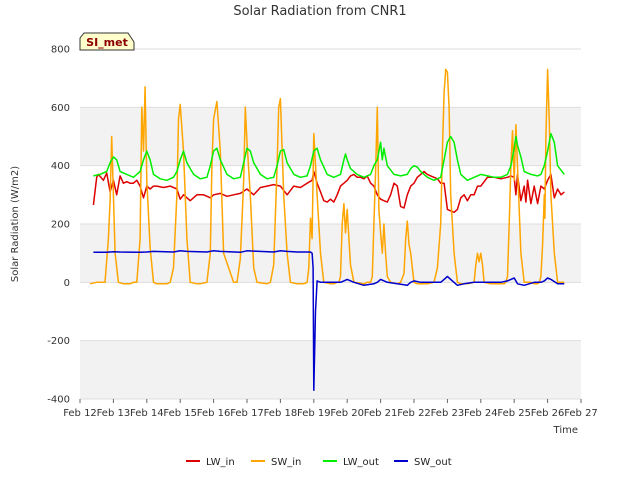  I want to click on y-tick-label: 200, so click(60, 225).